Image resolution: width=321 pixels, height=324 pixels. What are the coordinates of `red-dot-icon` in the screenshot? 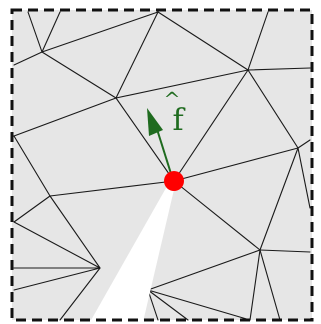 It's located at (174, 181).